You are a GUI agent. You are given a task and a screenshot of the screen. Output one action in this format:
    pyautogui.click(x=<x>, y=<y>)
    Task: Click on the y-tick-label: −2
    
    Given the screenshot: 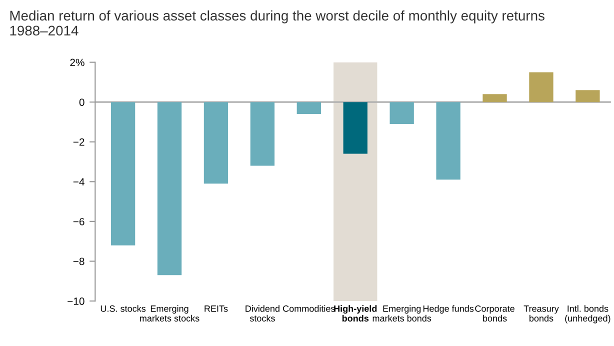 What is the action you would take?
    pyautogui.click(x=78, y=142)
    